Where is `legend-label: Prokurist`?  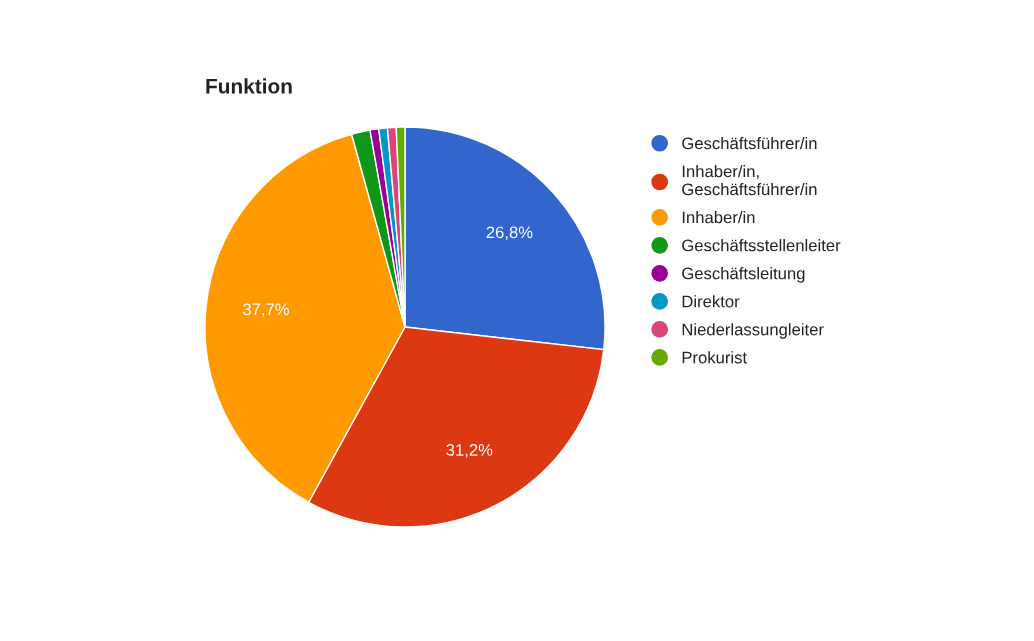
legend-label: Prokurist is located at coordinates (714, 357).